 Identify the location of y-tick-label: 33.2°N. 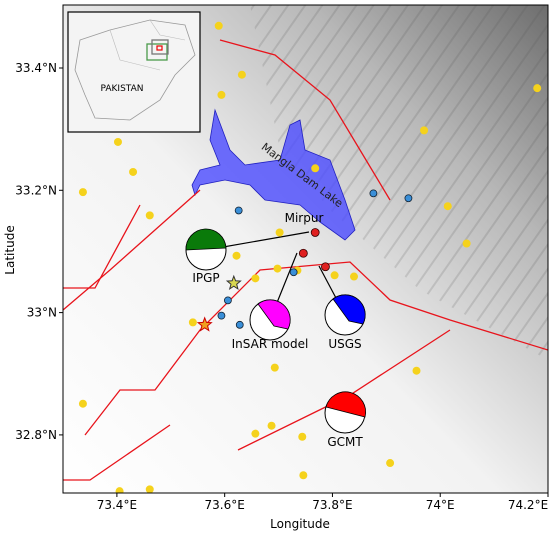
(36, 190).